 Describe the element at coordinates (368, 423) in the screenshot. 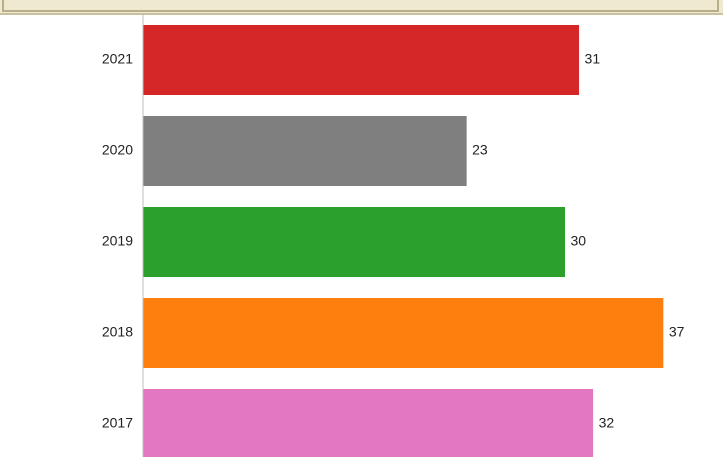

I see `bar-2017` at that location.